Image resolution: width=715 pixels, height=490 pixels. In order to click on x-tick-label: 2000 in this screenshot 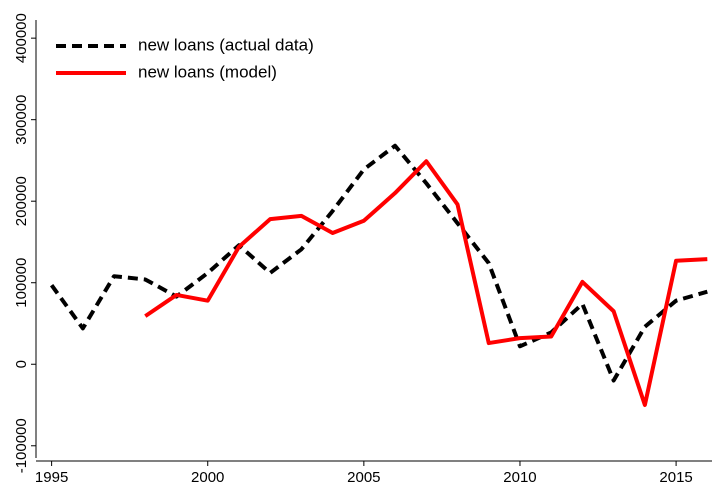, I will do `click(207, 477)`.